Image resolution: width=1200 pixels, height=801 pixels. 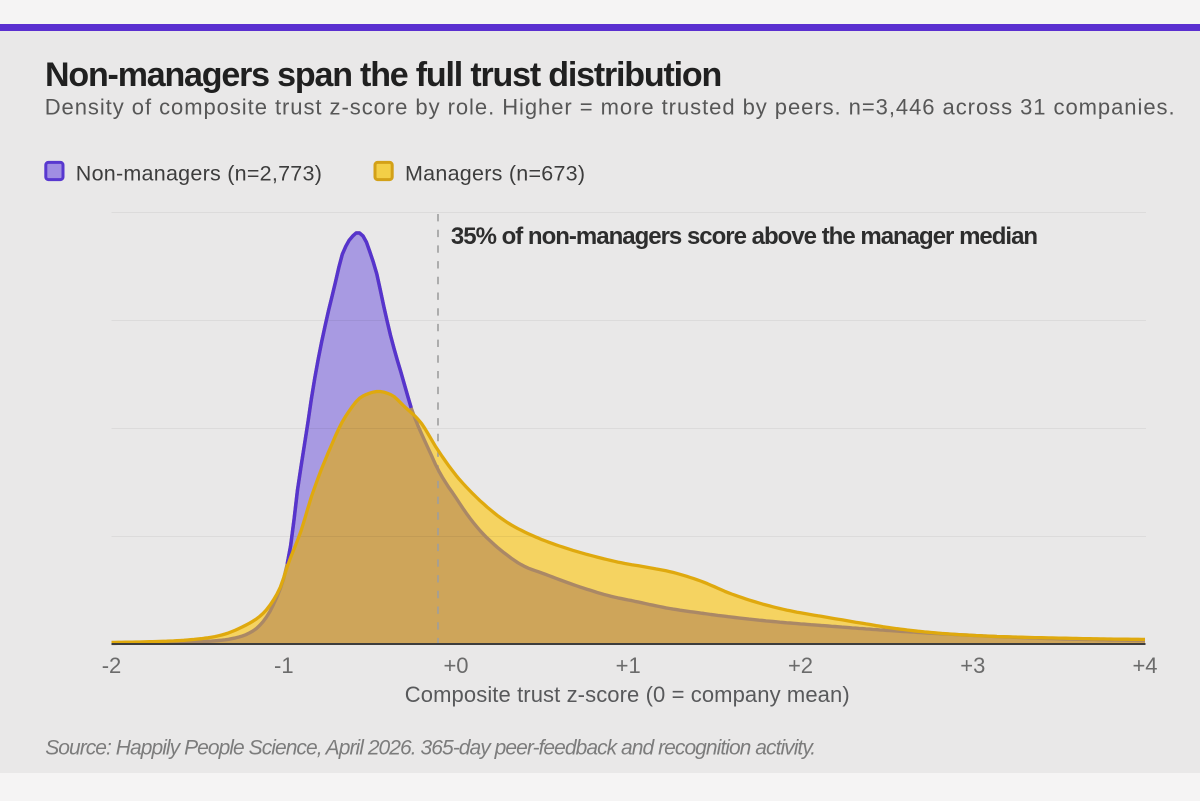 What do you see at coordinates (495, 174) in the screenshot?
I see `svg-text: Managers (n=673)` at bounding box center [495, 174].